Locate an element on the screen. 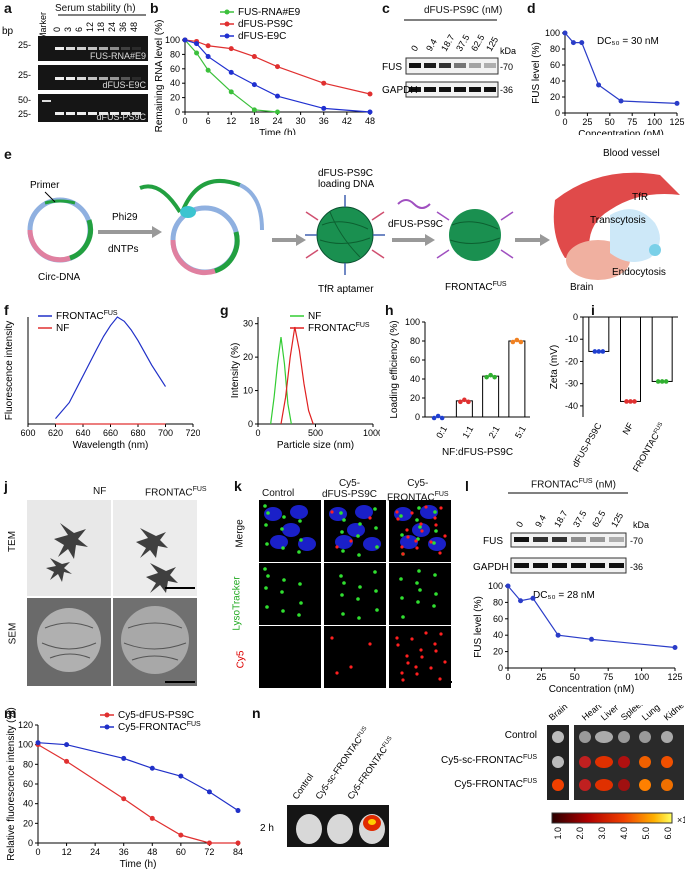 This screenshot has height=878, width=685. transcytosis-label: Transcytosis is located at coordinates (618, 220).